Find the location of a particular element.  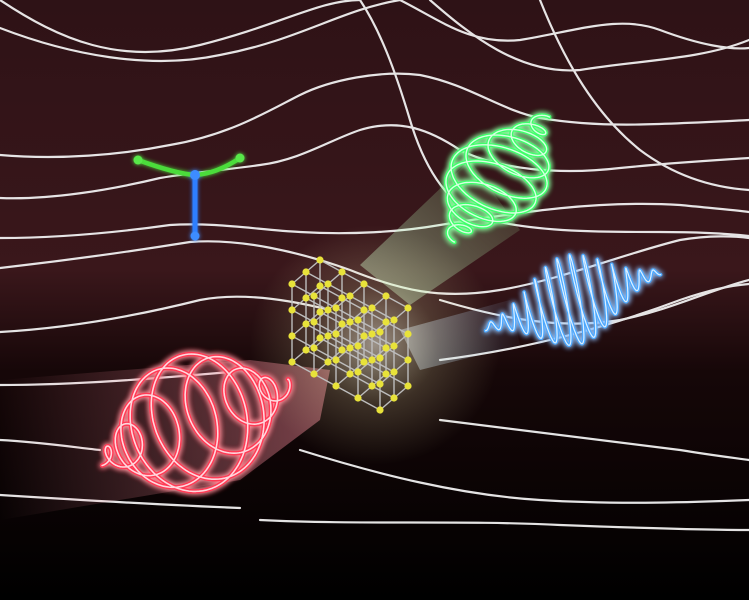

blue-pulse-curve-core is located at coordinates (573, 300).